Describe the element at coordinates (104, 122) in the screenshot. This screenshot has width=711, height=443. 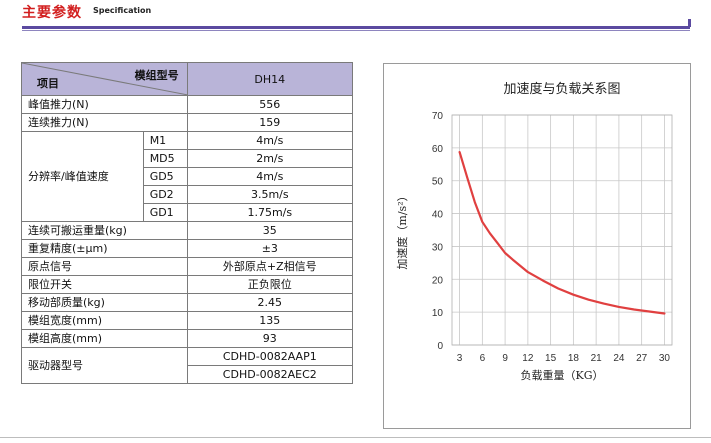
I see `row-label: 连续推力(N)` at that location.